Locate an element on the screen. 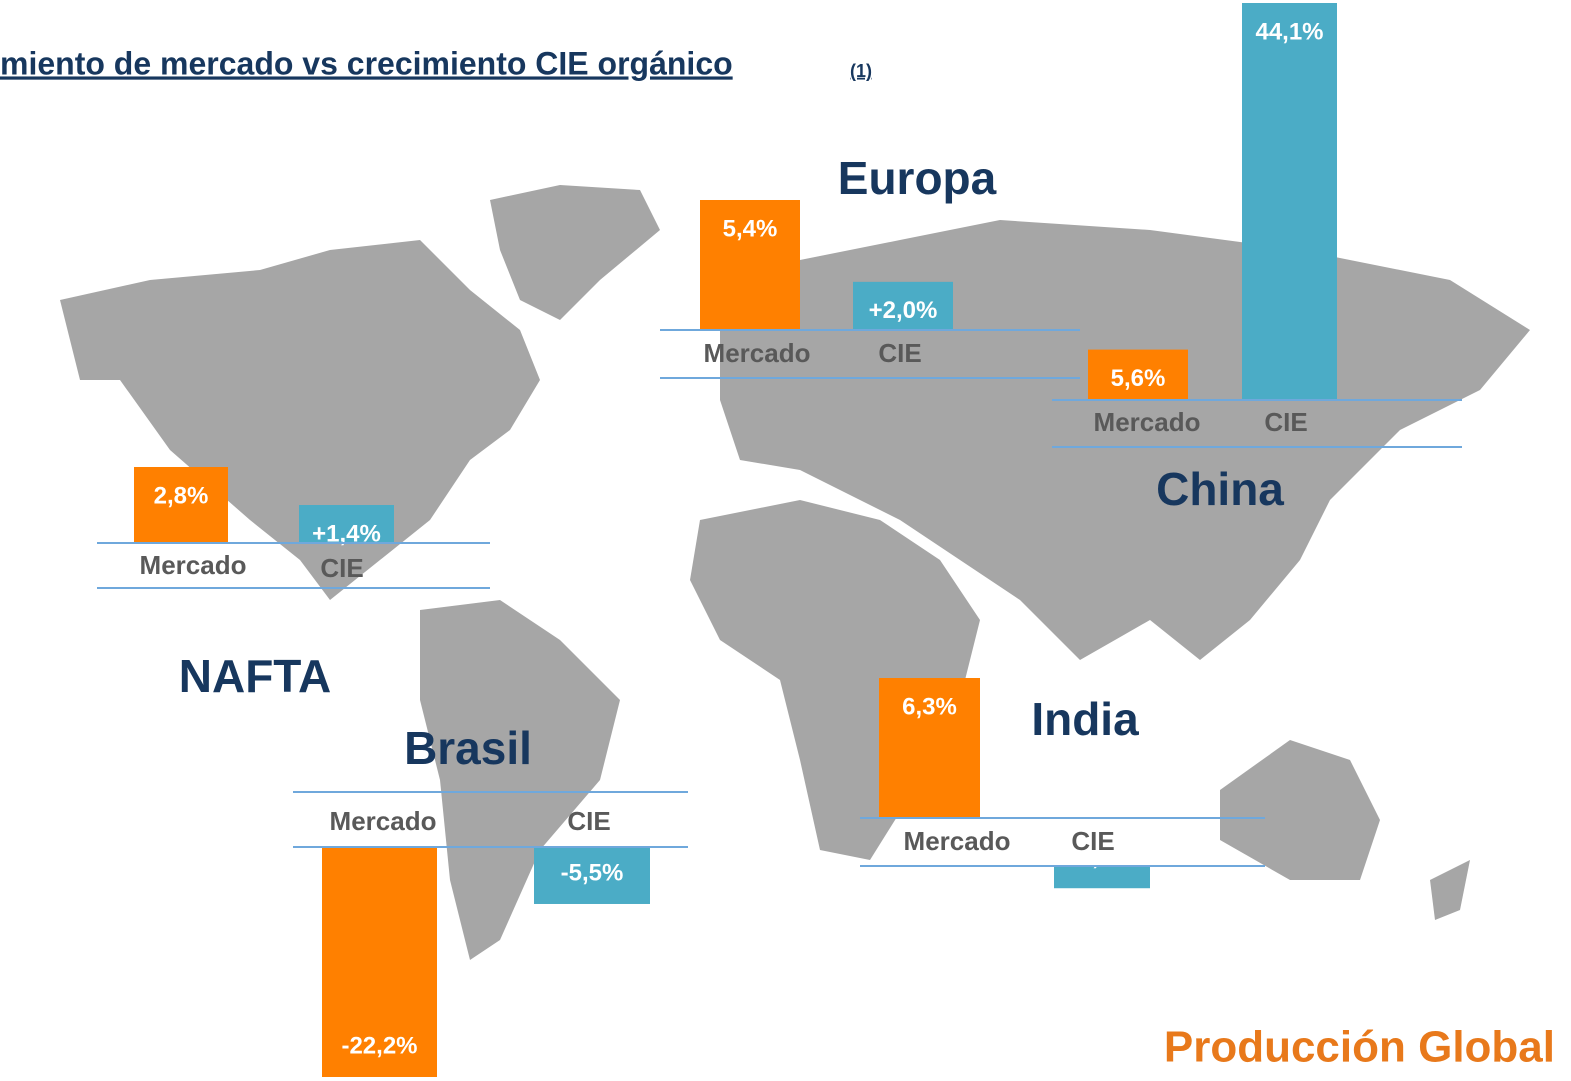 The height and width of the screenshot is (1081, 1571). title-note: (1) is located at coordinates (861, 71).